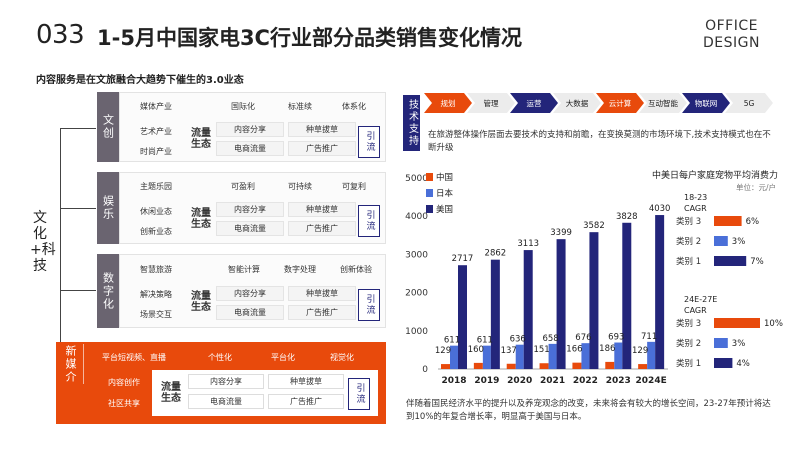  I want to click on legend-label: 中国, so click(444, 177).